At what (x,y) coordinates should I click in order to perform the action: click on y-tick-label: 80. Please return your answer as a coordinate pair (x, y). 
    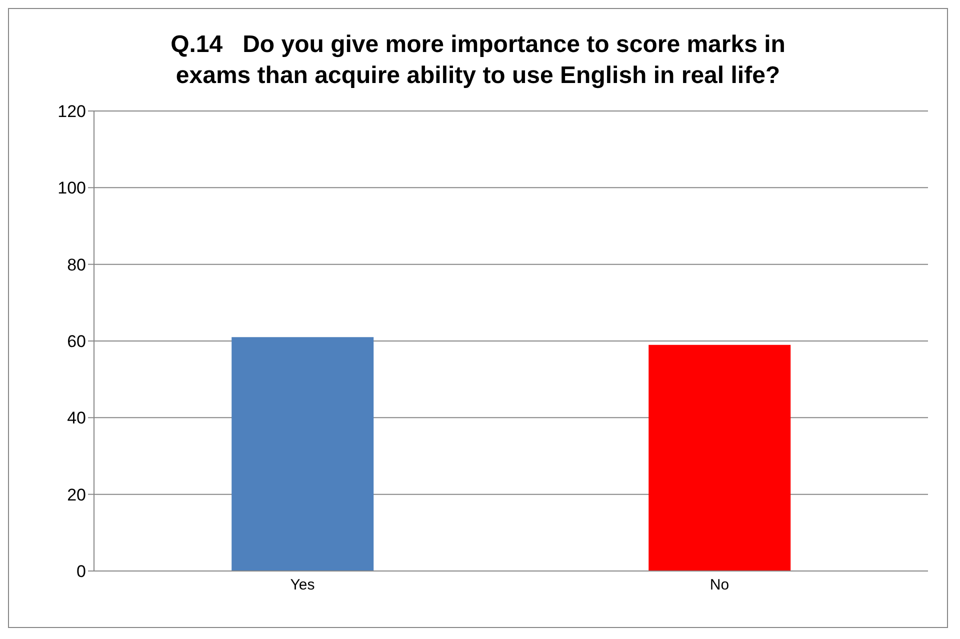
    Looking at the image, I should click on (76, 264).